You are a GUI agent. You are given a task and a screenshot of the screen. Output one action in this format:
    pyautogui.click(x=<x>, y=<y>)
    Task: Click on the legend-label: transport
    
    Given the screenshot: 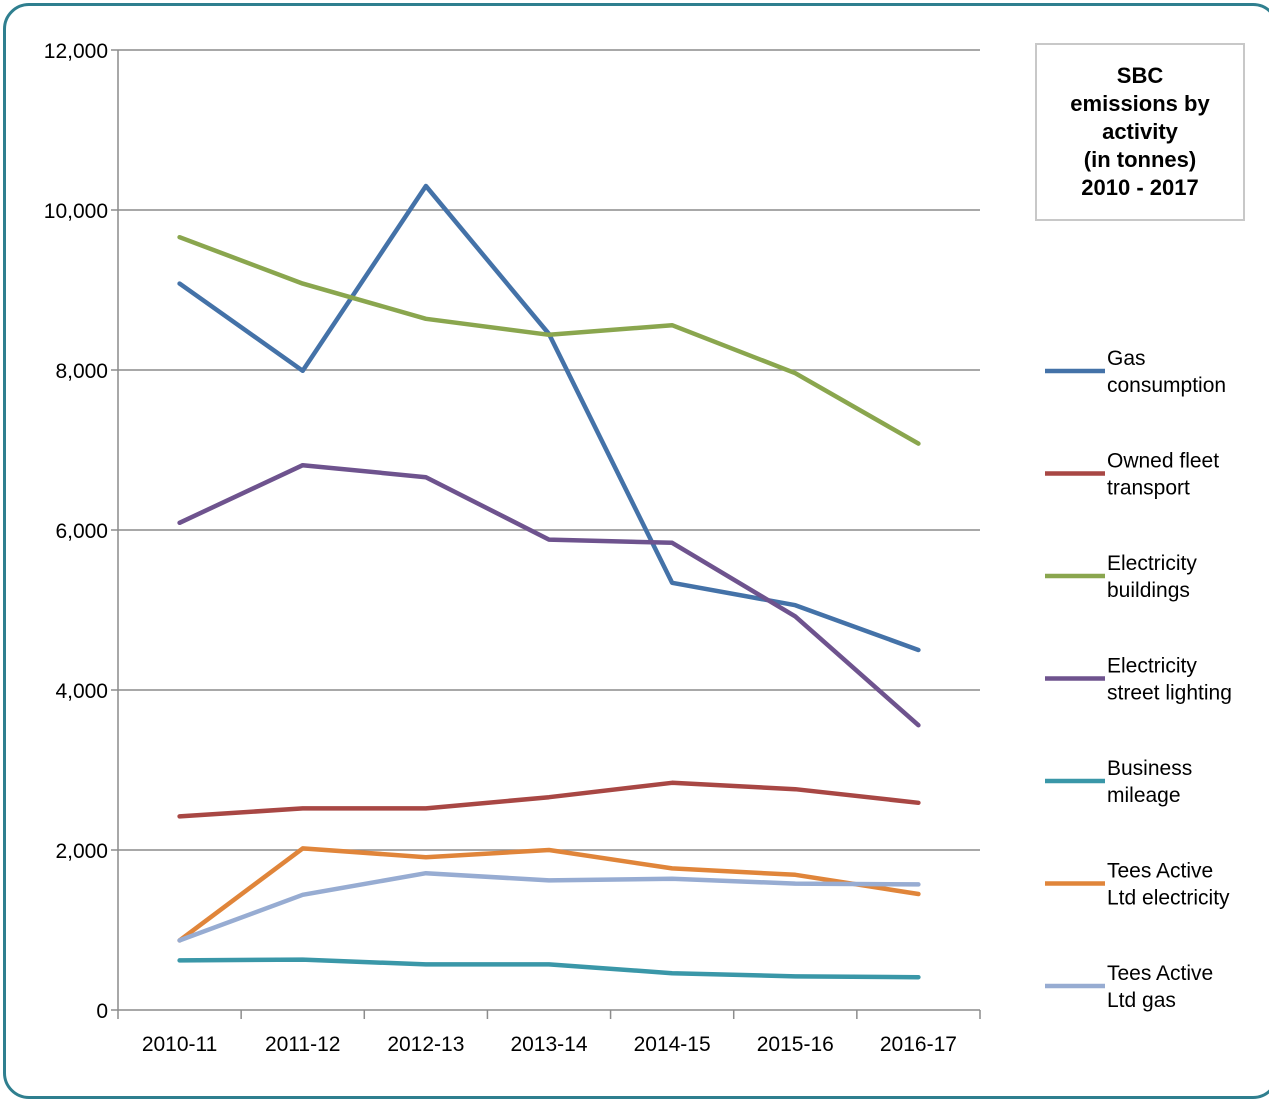 What is the action you would take?
    pyautogui.click(x=1148, y=488)
    